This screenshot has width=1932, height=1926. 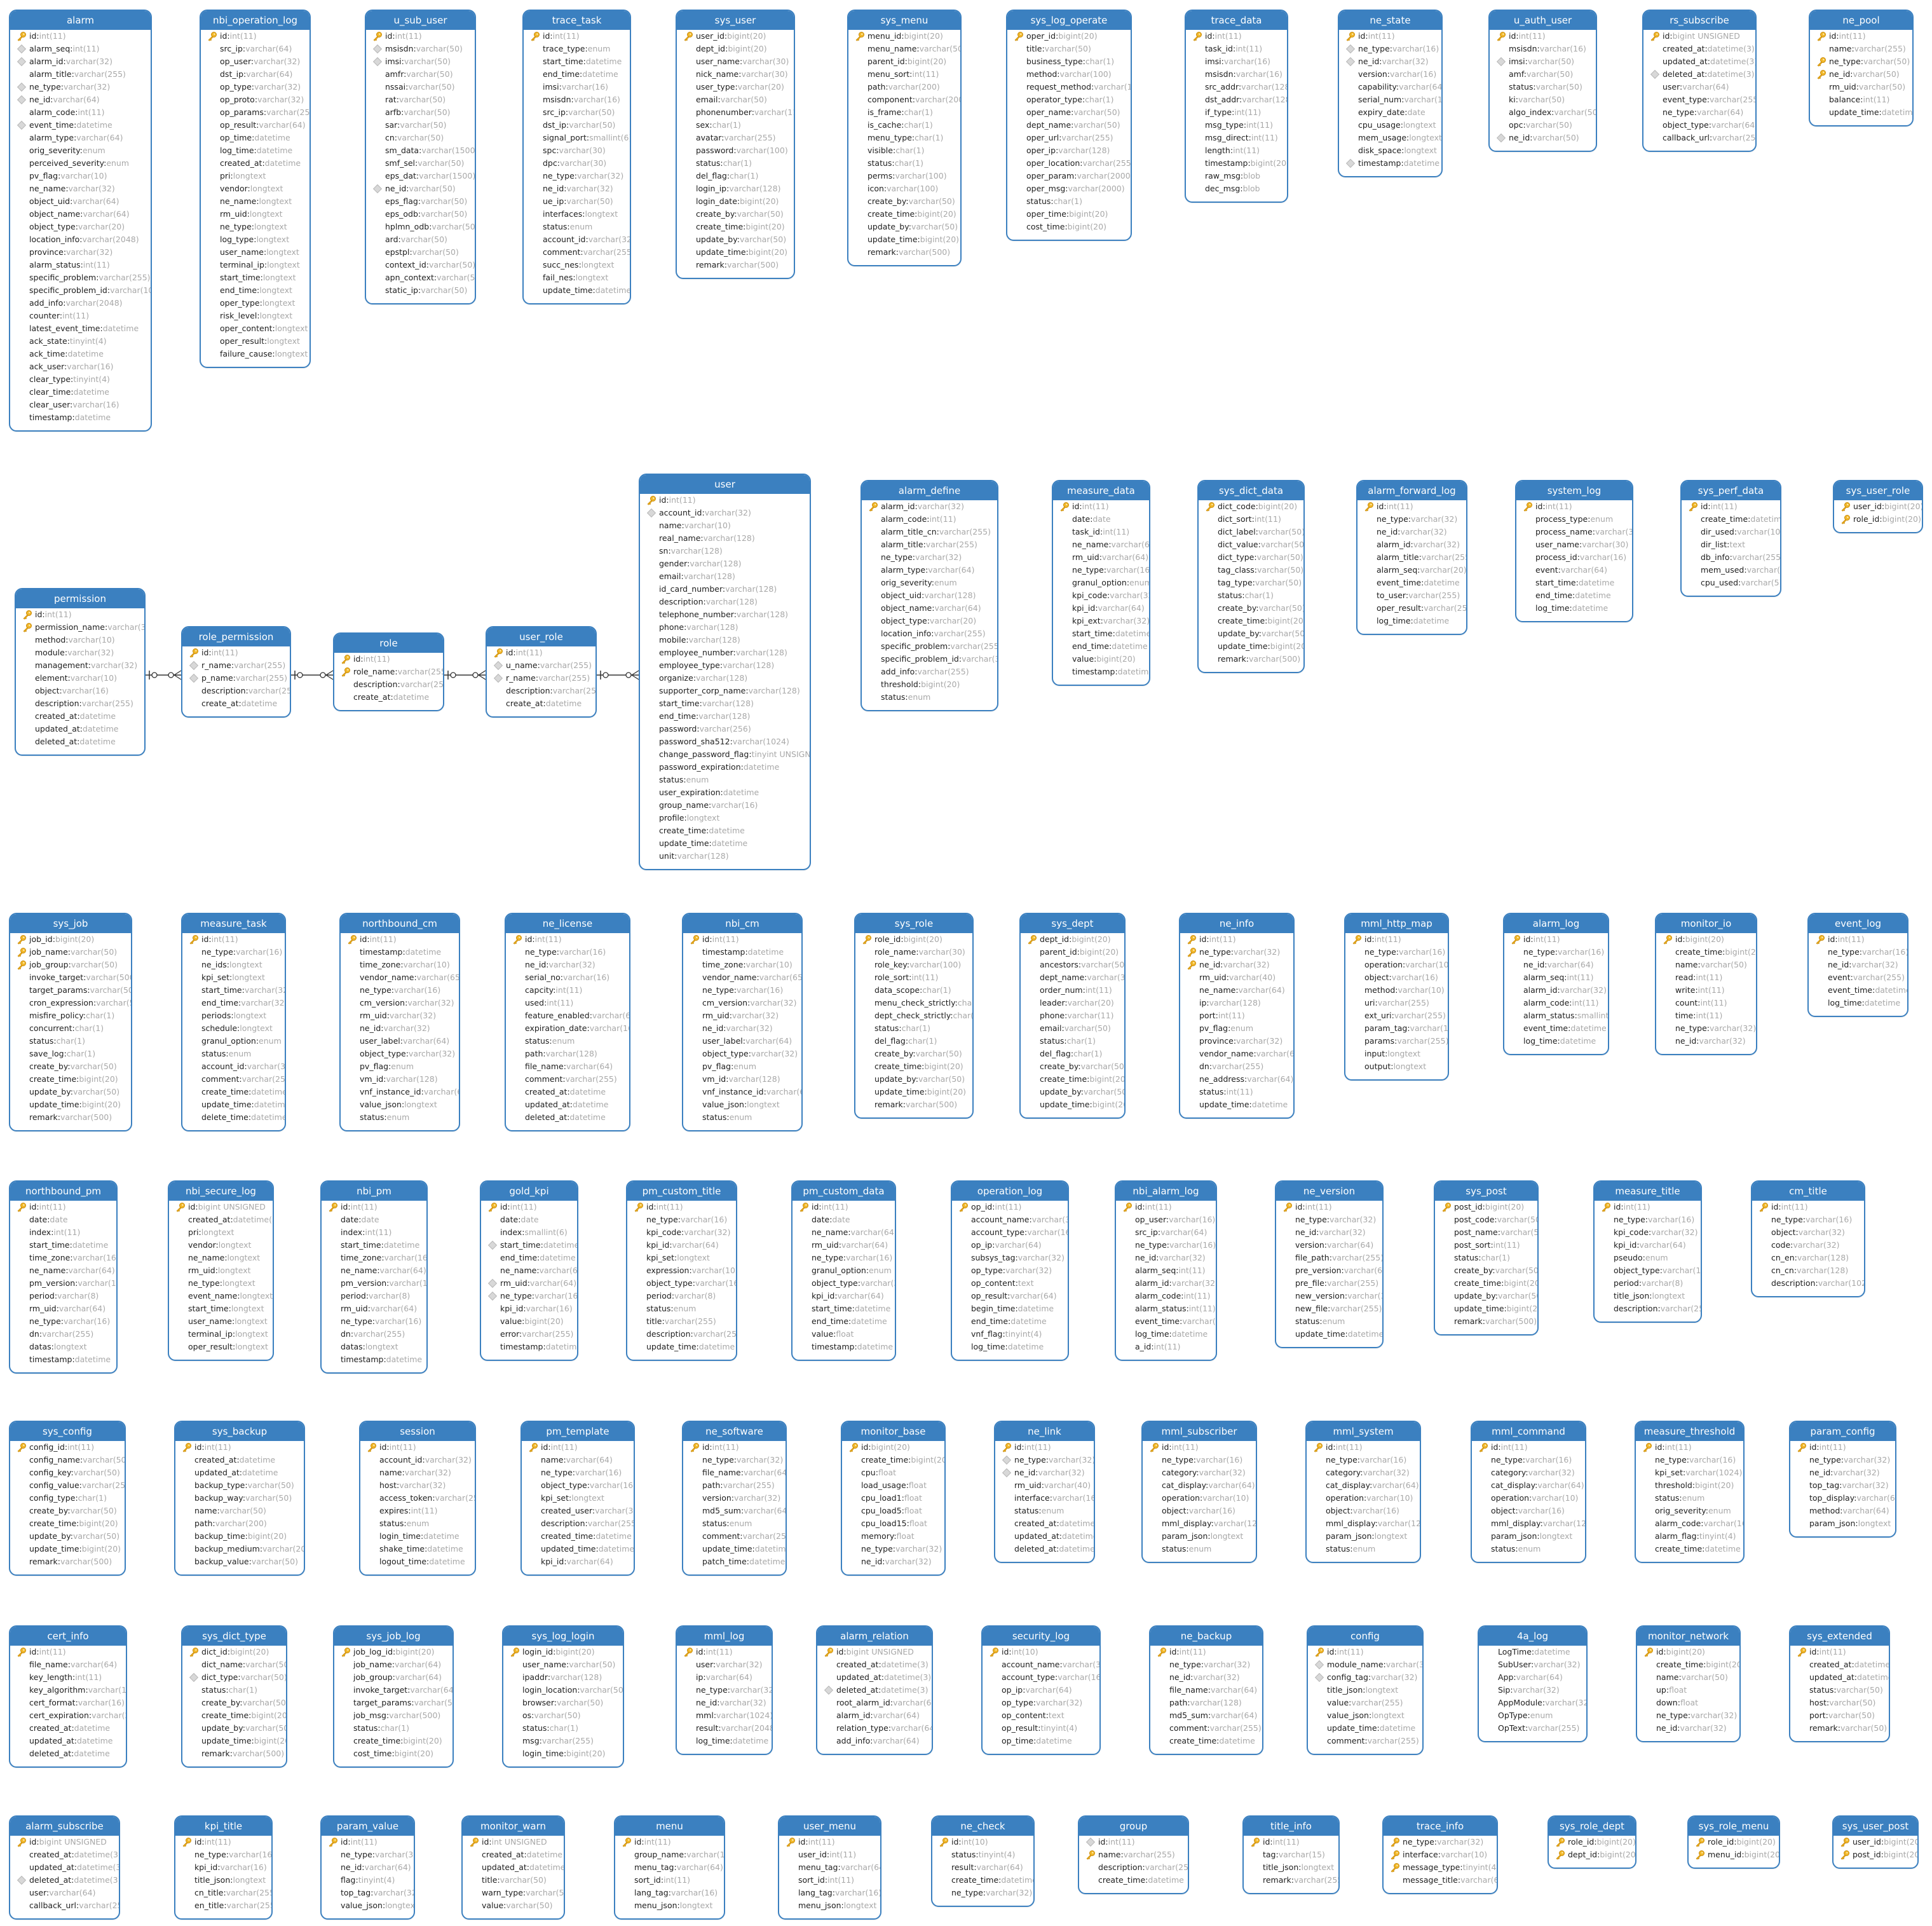 I want to click on table-title: sys_backup, so click(x=239, y=1431).